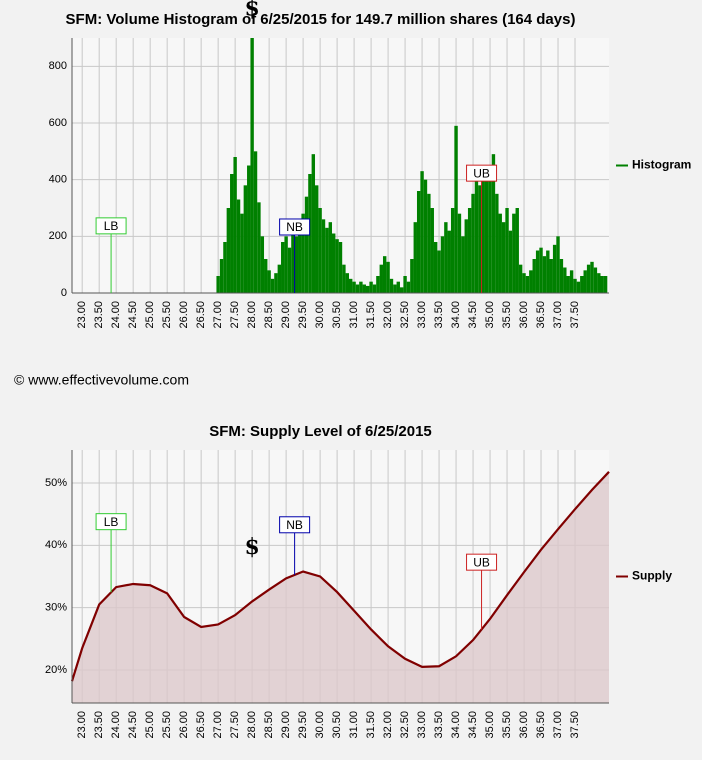 This screenshot has width=702, height=760. I want to click on x-tick-label: 29.50, so click(303, 315).